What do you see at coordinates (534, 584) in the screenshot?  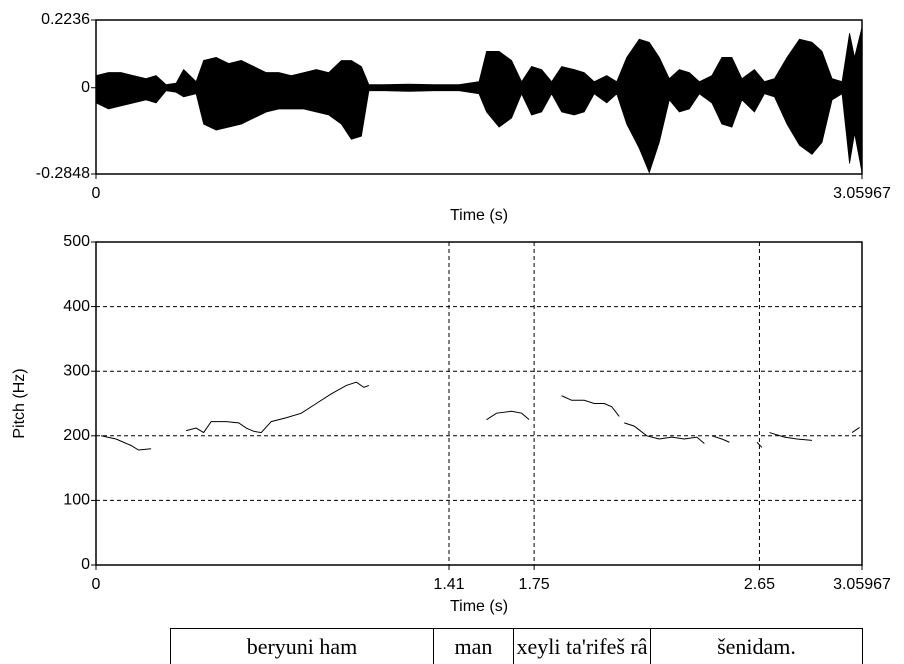 I see `x-tick-label: 1.75` at bounding box center [534, 584].